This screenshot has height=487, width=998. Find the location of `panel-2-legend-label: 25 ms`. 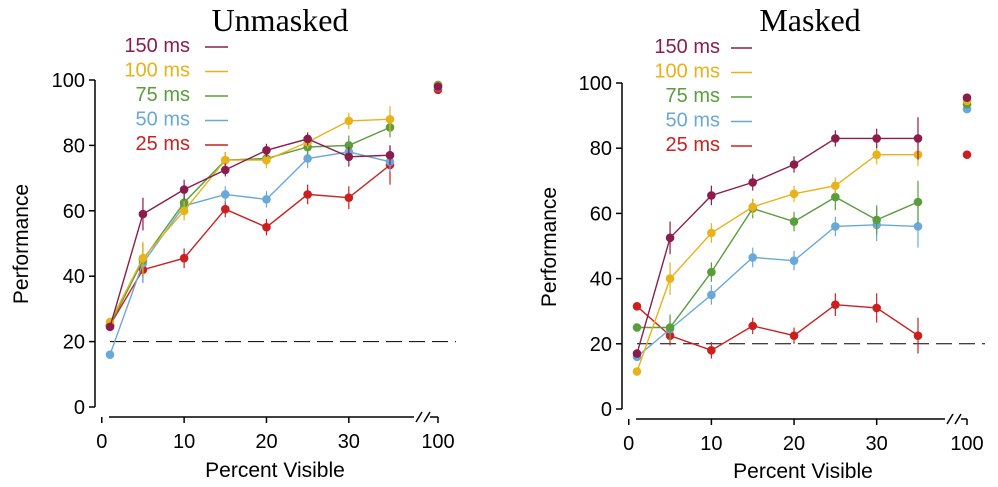

panel-2-legend-label: 25 ms is located at coordinates (693, 145).